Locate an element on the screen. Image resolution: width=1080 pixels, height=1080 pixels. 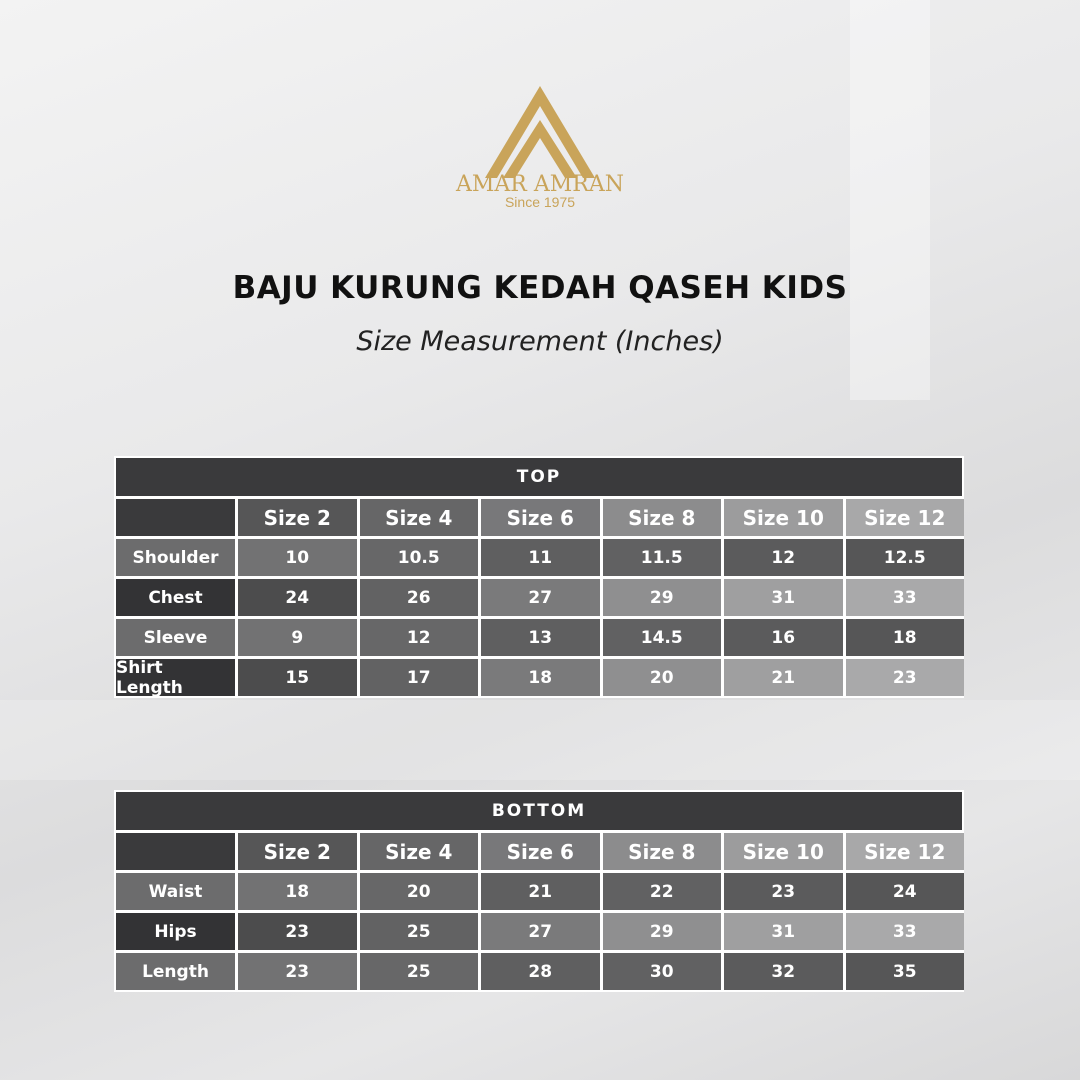
table-row: Shoulder 10 10.5 11 11.5 12 12.5 is located at coordinates (540, 557).